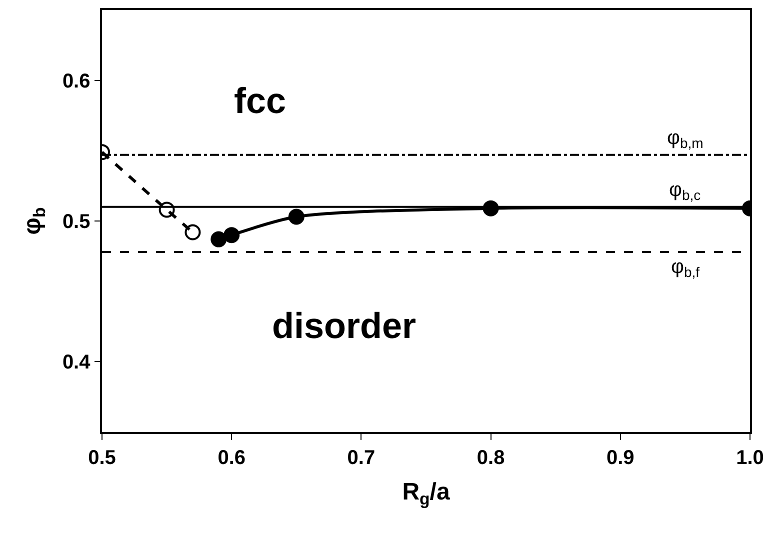  Describe the element at coordinates (344, 325) in the screenshot. I see `annotation: disorder` at that location.